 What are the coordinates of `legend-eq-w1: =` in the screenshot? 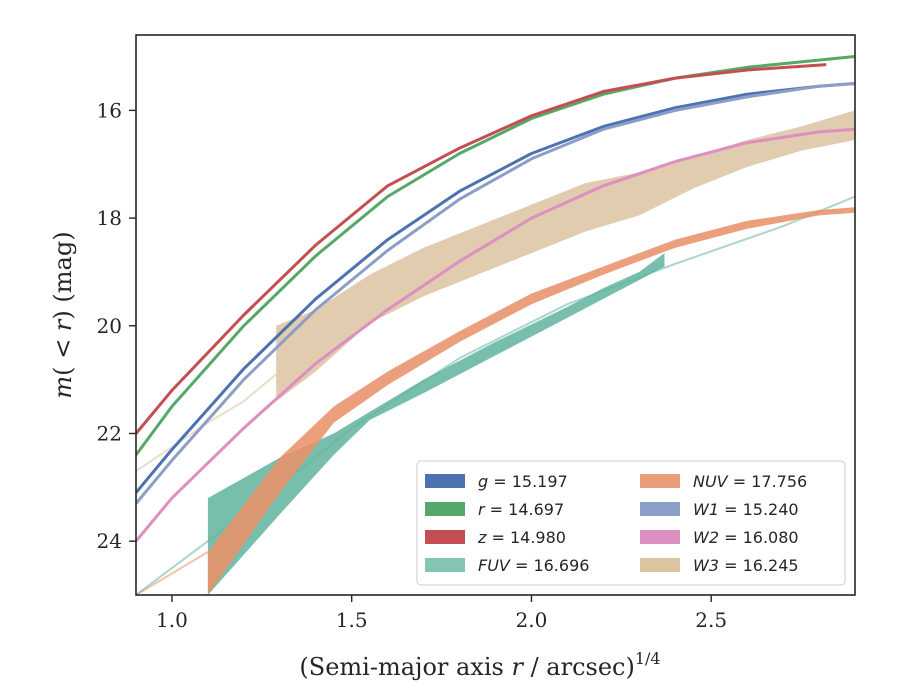 It's located at (731, 509).